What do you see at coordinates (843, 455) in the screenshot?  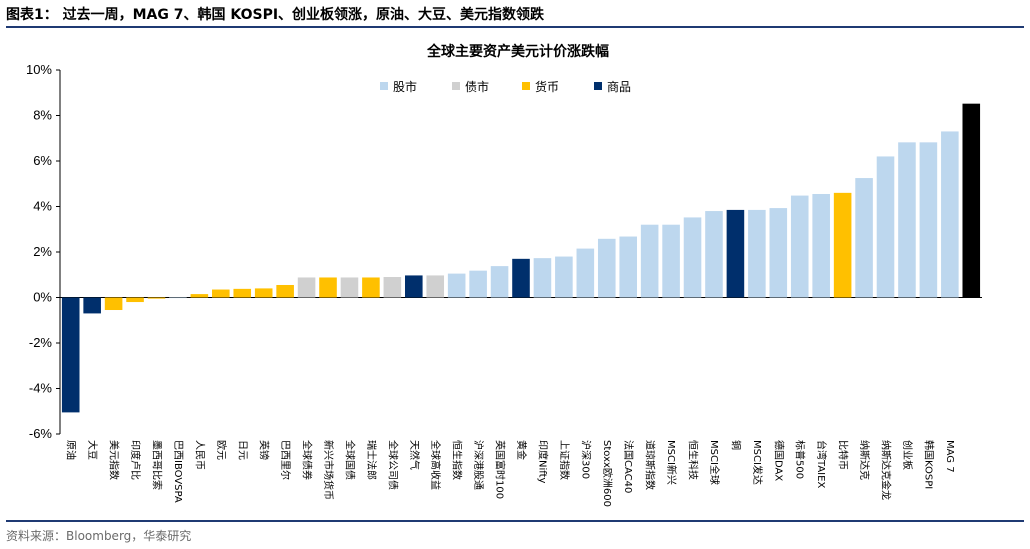 I see `x-tick-label: 比特币` at bounding box center [843, 455].